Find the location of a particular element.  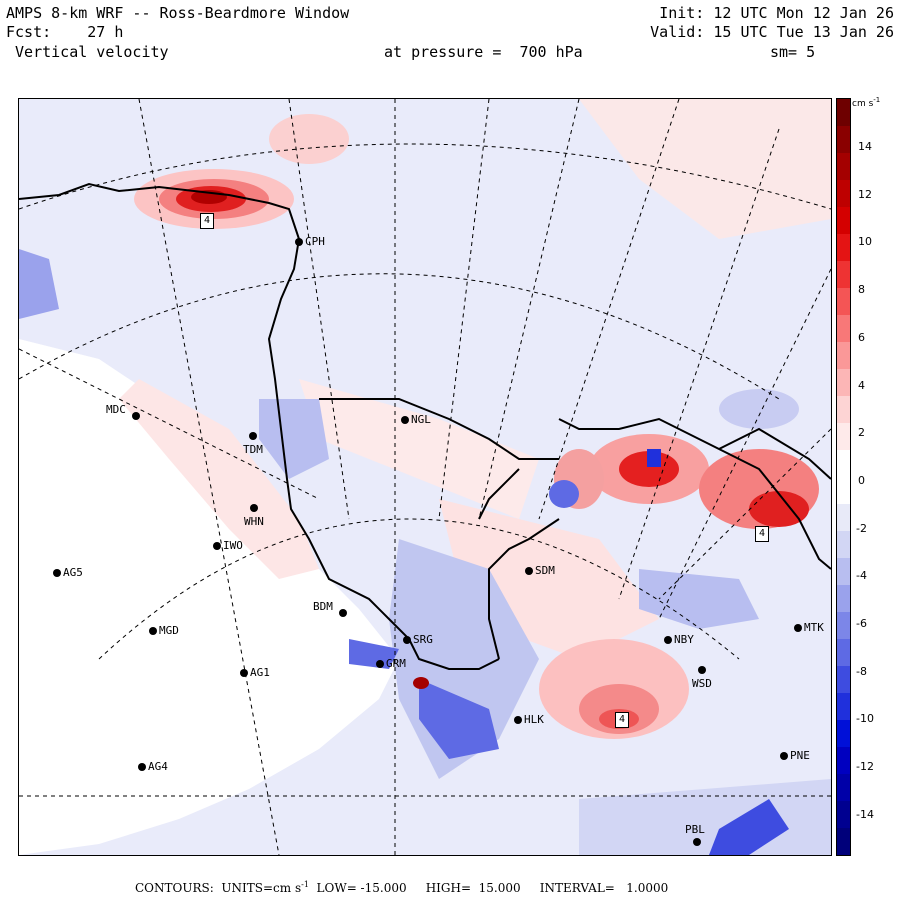

station-label: PBL is located at coordinates (695, 829).